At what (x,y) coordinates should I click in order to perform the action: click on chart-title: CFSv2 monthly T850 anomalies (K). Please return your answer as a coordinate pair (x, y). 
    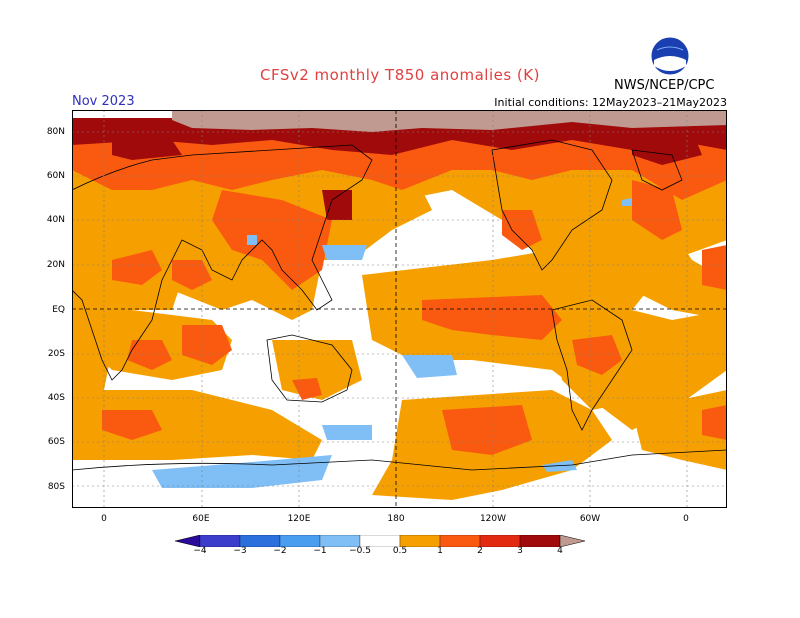
    Looking at the image, I should click on (400, 75).